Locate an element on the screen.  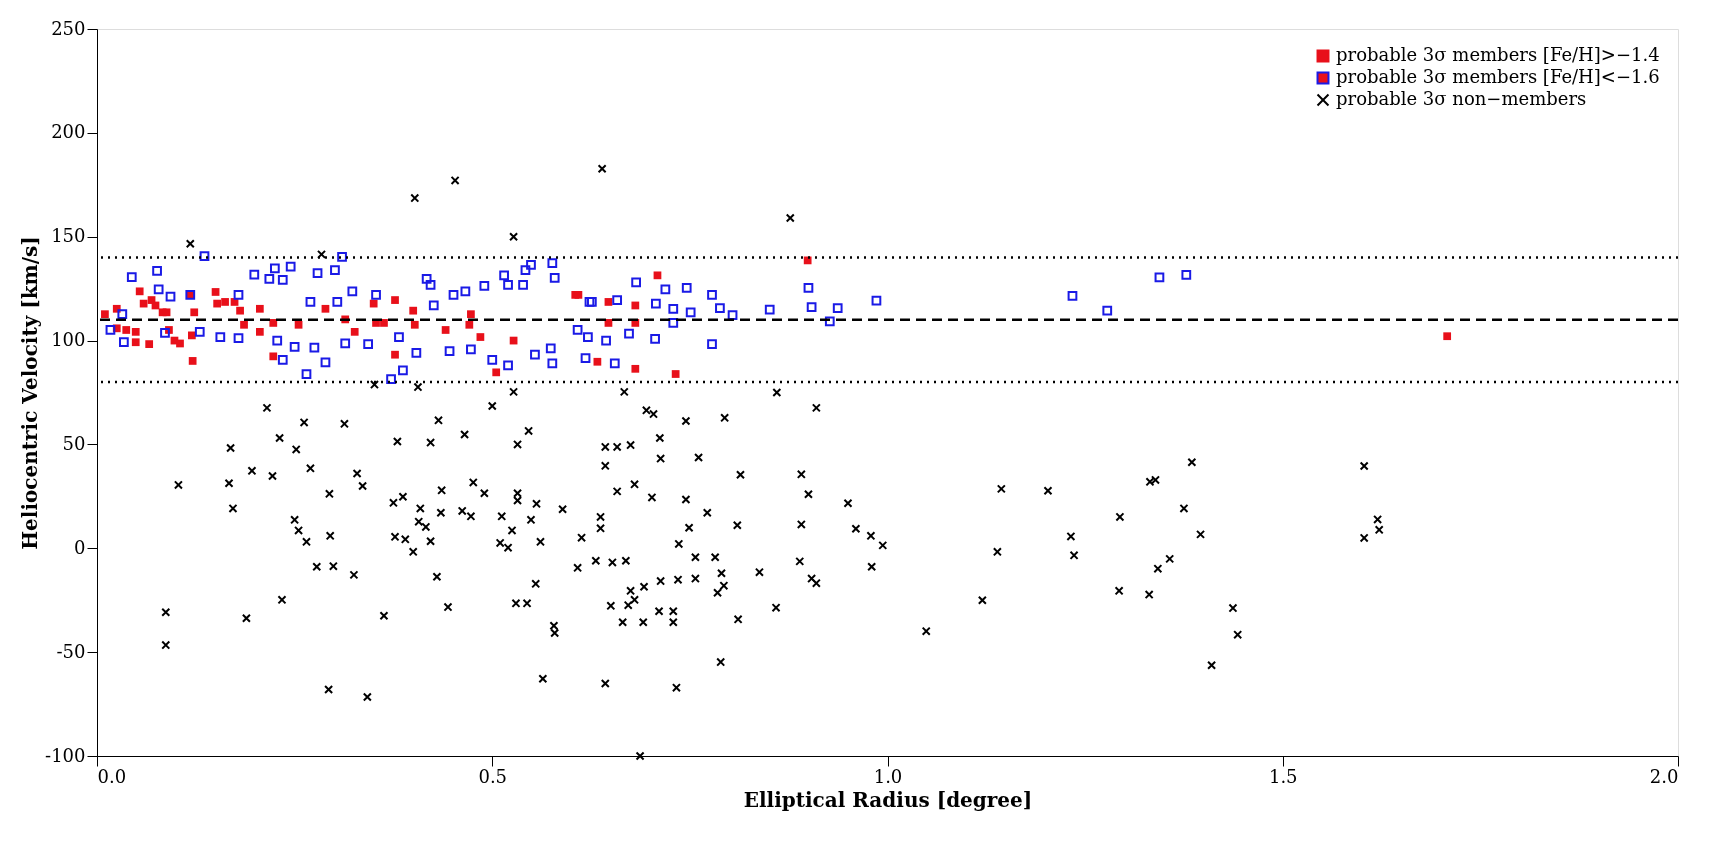
x-tick-label: 0.5 is located at coordinates (493, 776).